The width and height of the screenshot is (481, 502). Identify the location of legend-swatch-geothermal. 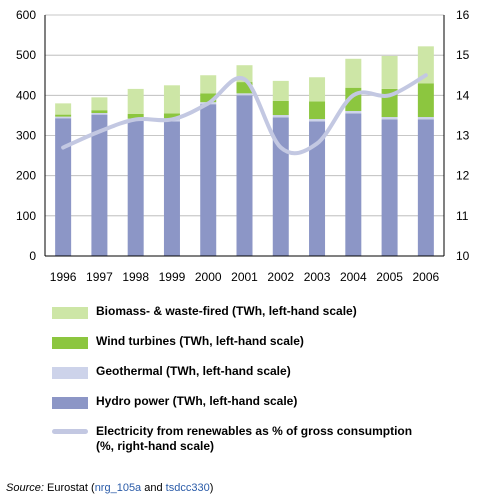
(70, 373).